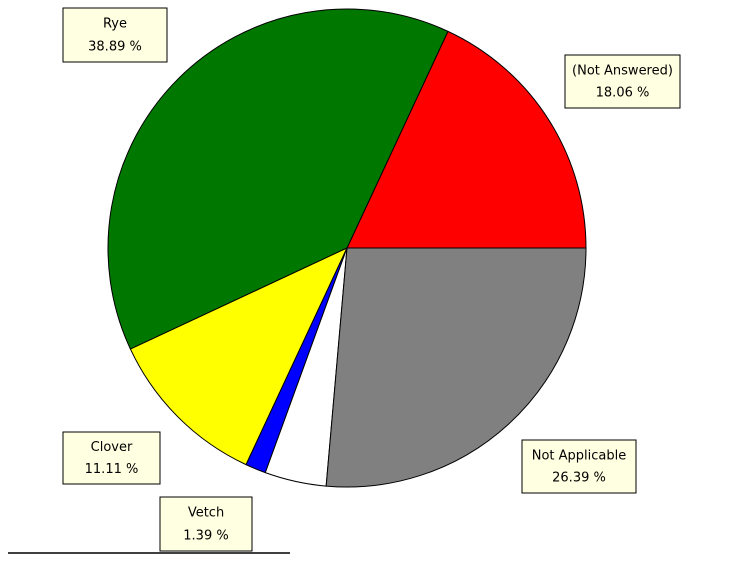 The height and width of the screenshot is (561, 741). Describe the element at coordinates (206, 513) in the screenshot. I see `slice-label: Vetch` at that location.